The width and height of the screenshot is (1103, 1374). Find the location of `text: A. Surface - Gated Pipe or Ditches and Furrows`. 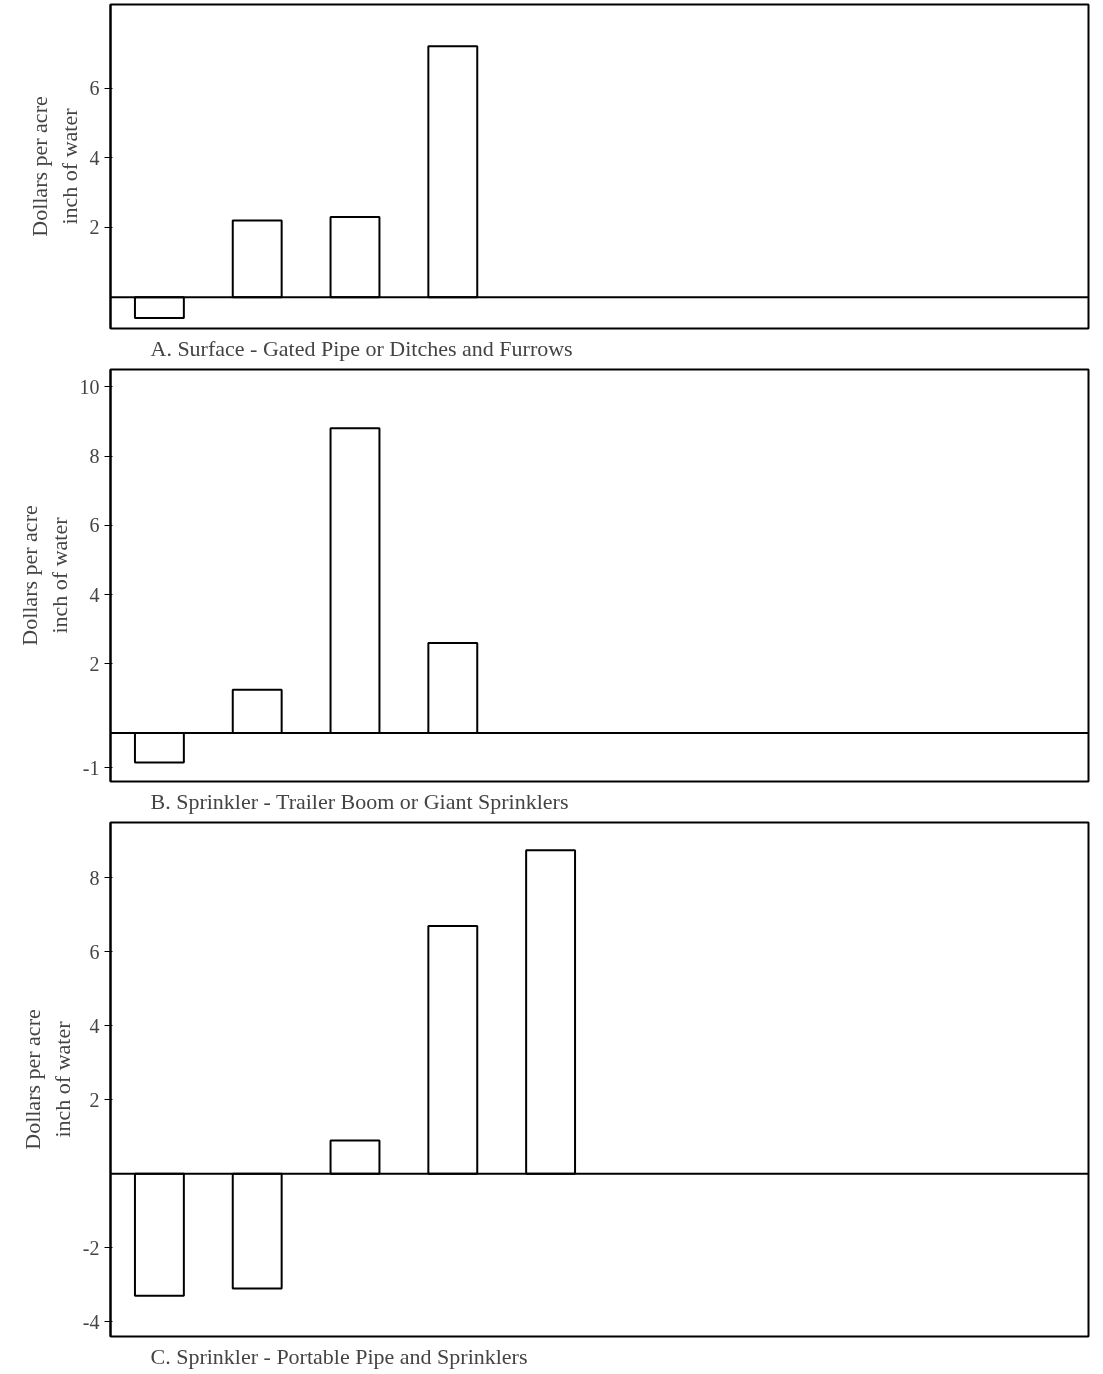

text: A. Surface - Gated Pipe or Ditches and Furrows is located at coordinates (361, 348).